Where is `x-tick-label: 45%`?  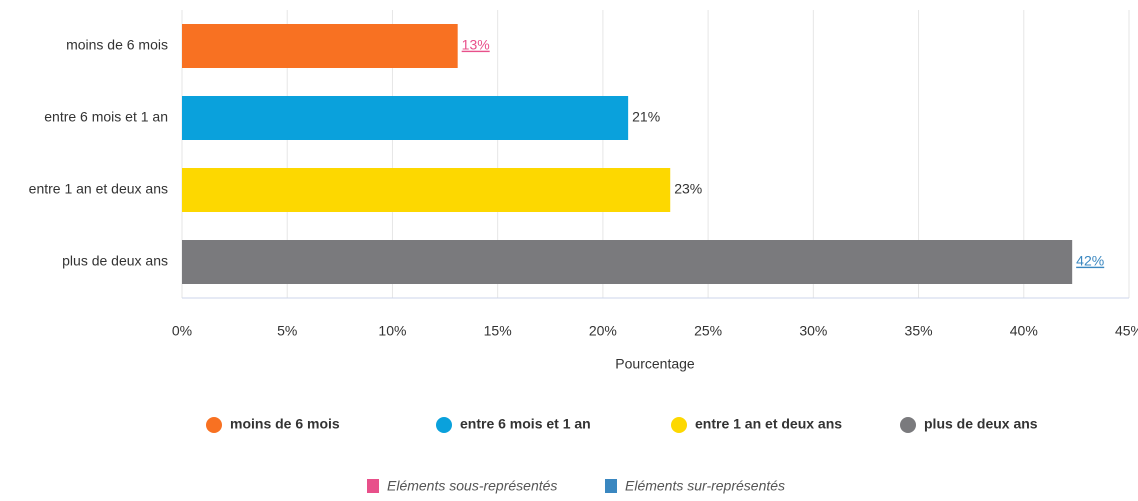 x-tick-label: 45% is located at coordinates (1126, 331).